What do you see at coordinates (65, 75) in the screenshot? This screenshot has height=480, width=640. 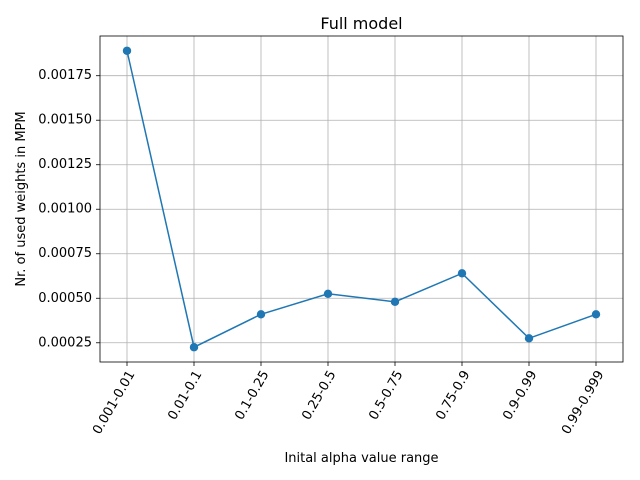 I see `y-tick-label: 0.00175` at bounding box center [65, 75].